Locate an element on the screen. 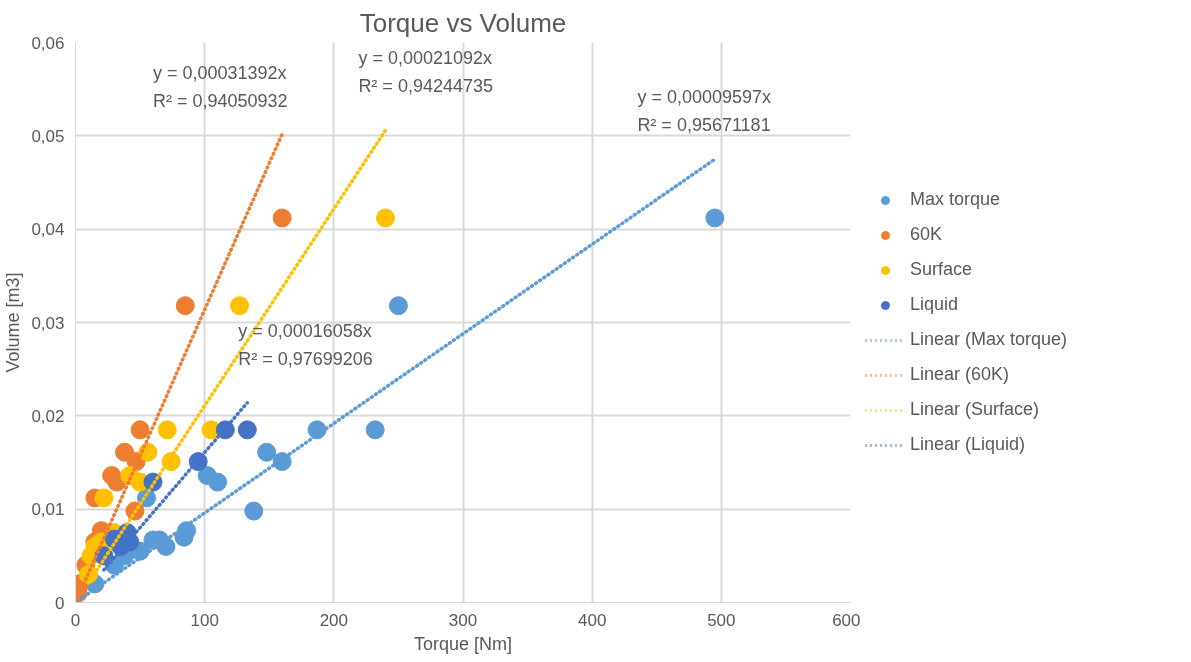 Image resolution: width=1191 pixels, height=662 pixels. legend-label: Max torque is located at coordinates (955, 199).